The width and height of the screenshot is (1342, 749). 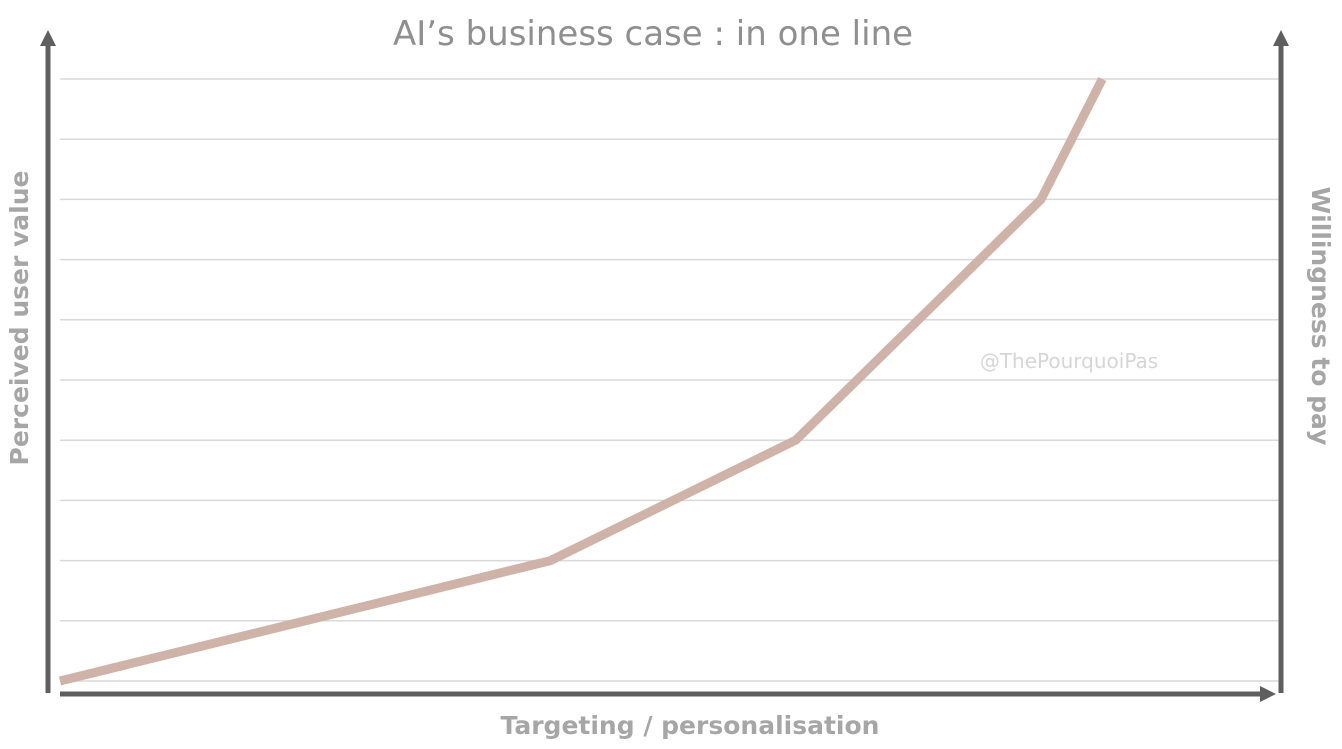 I want to click on chart-title: AI’s business case : in one line, so click(x=653, y=34).